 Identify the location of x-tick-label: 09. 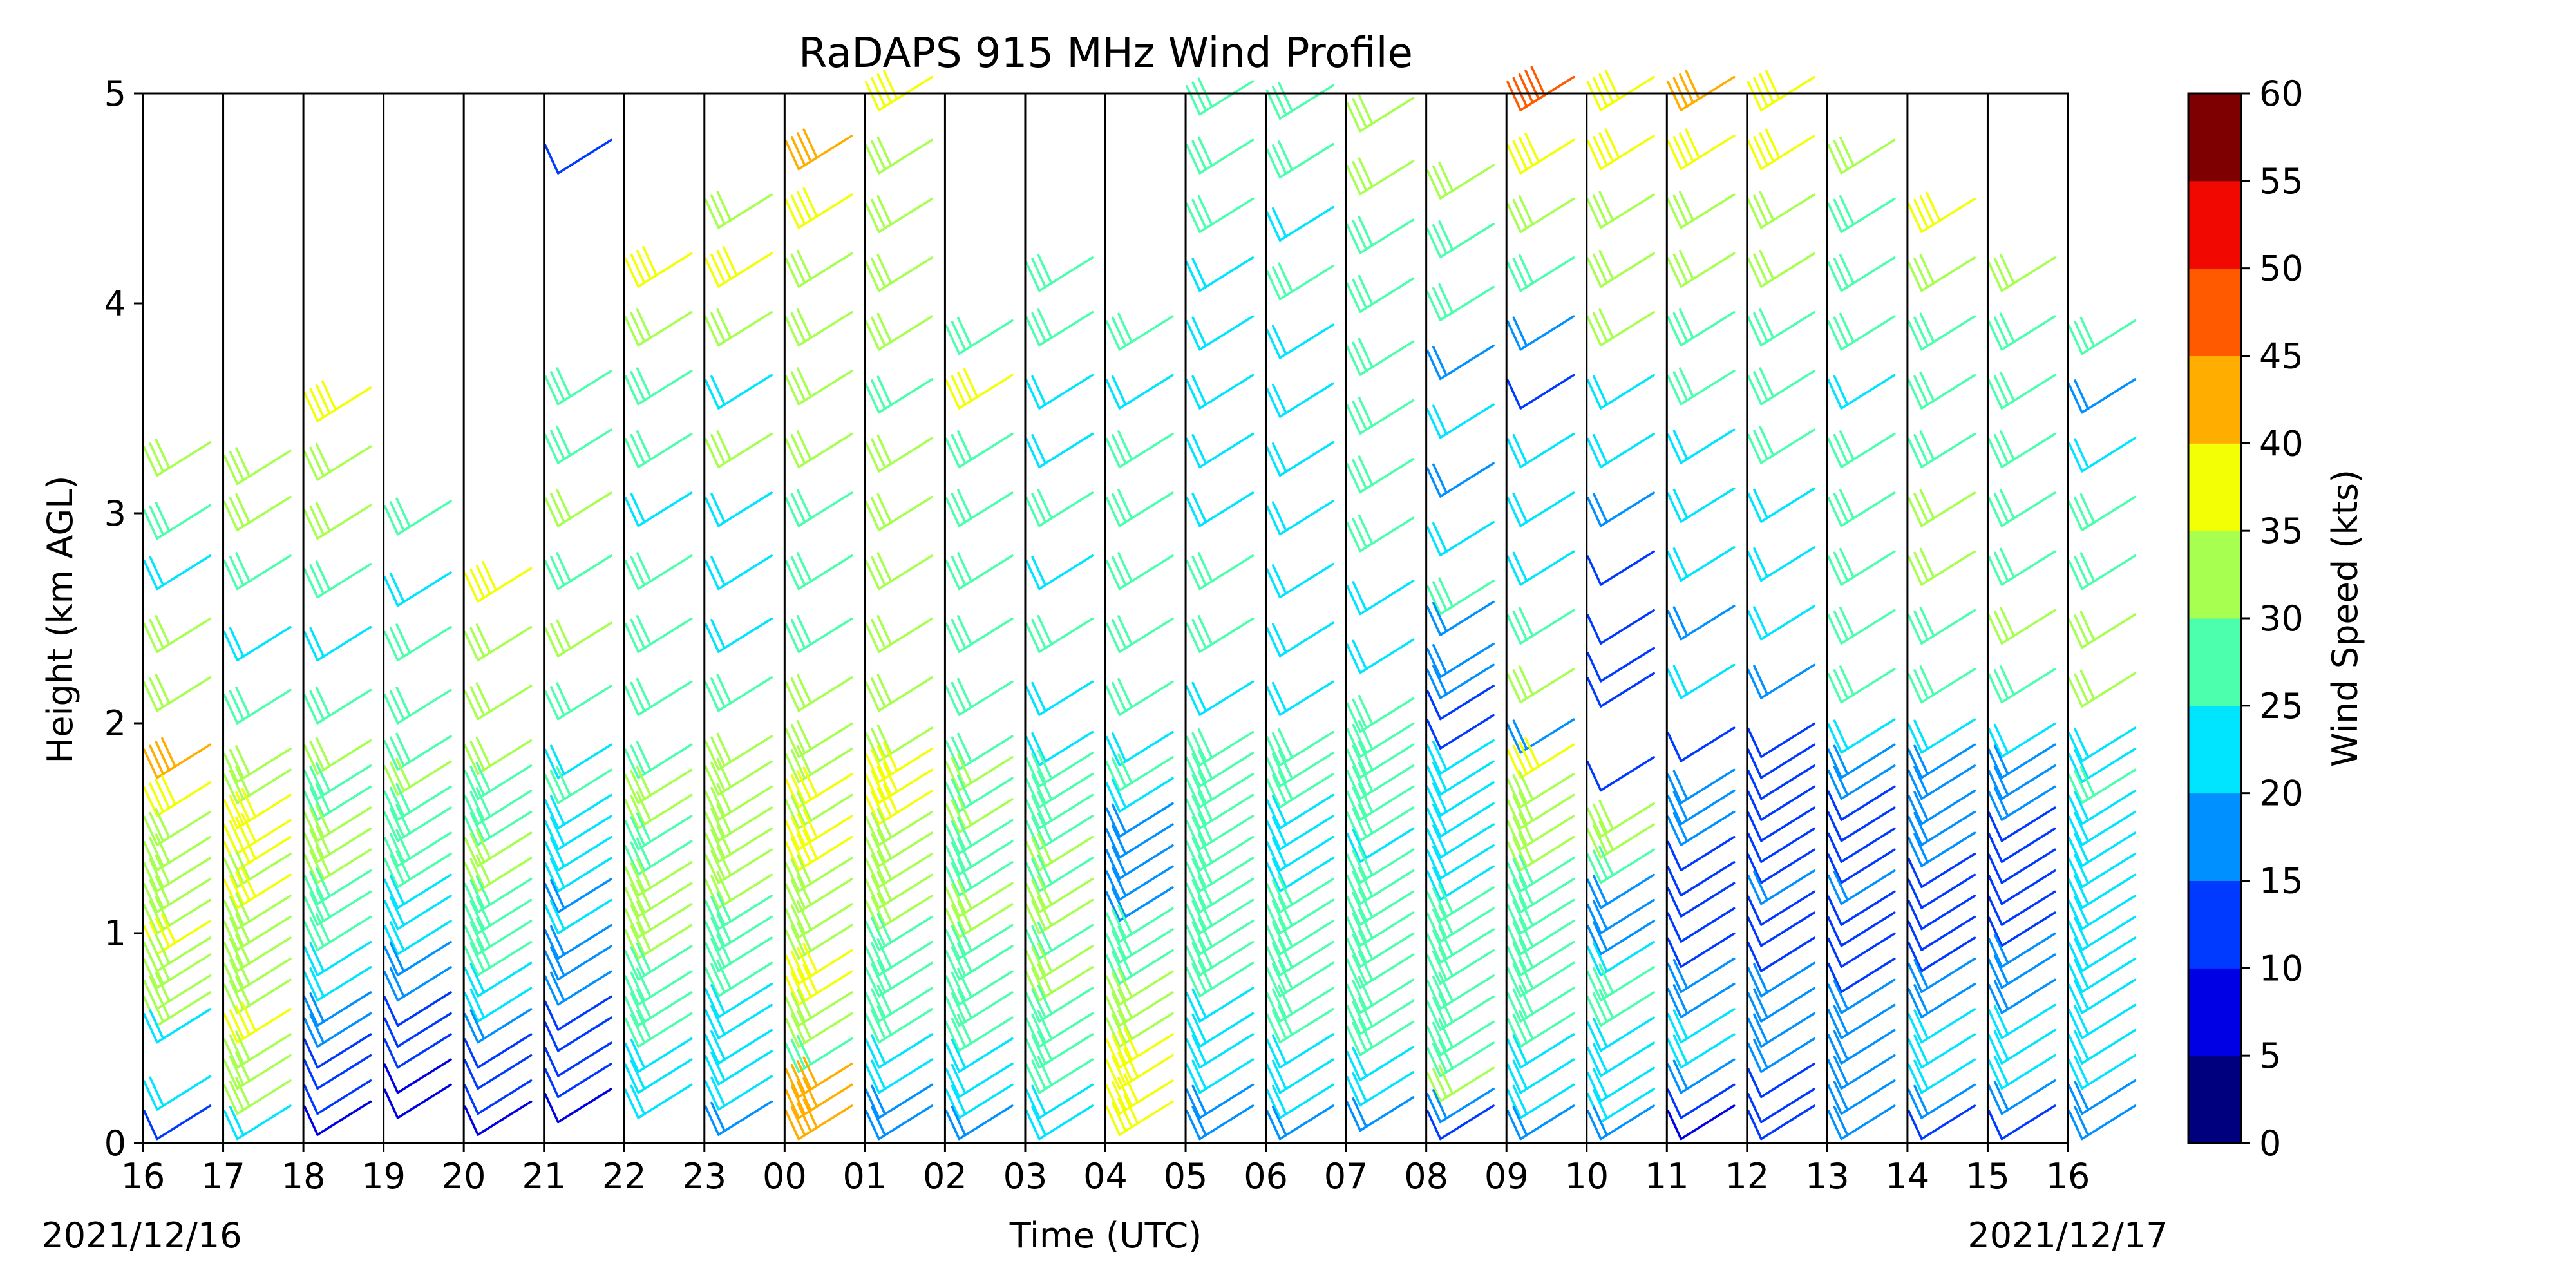
(1506, 1176).